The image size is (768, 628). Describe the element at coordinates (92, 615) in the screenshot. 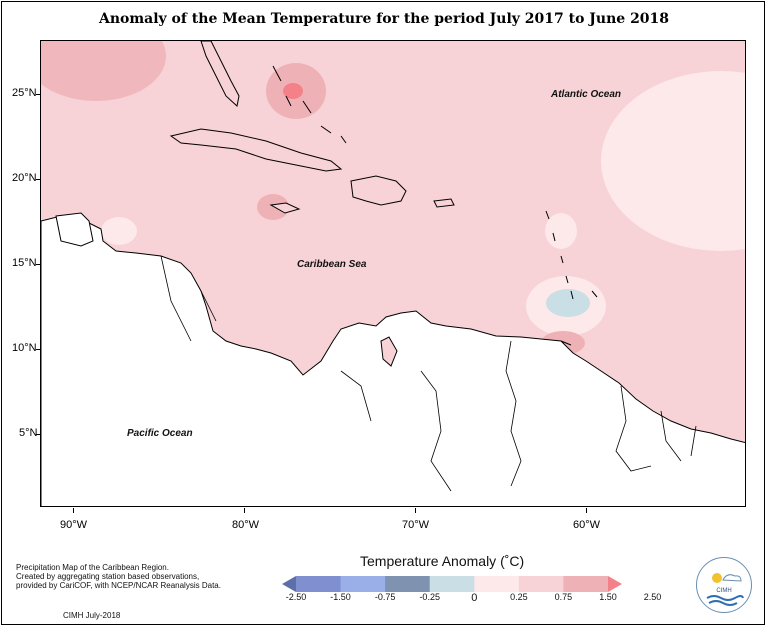

I see `credit-text: CIMH July-2018` at that location.